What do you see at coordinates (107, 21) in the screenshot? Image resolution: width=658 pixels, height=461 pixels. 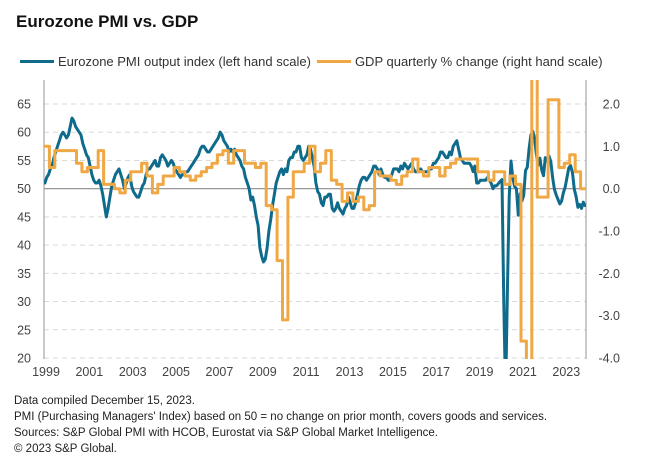 I see `chart-title: Eurozone PMI vs. GDP` at bounding box center [107, 21].